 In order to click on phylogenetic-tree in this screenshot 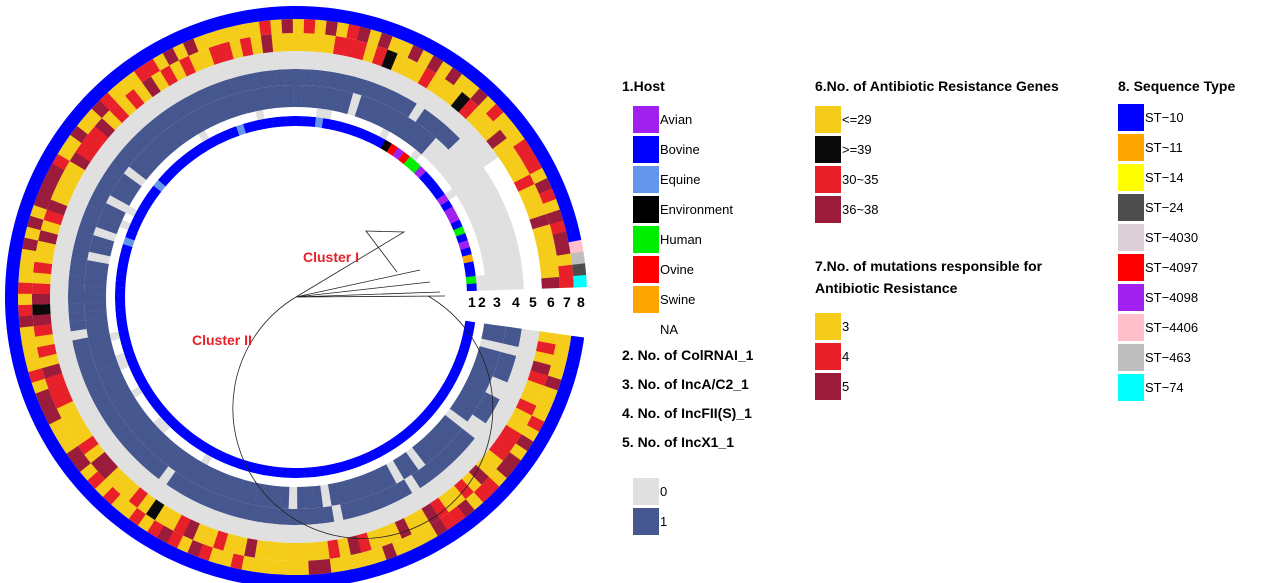, I will do `click(363, 384)`.